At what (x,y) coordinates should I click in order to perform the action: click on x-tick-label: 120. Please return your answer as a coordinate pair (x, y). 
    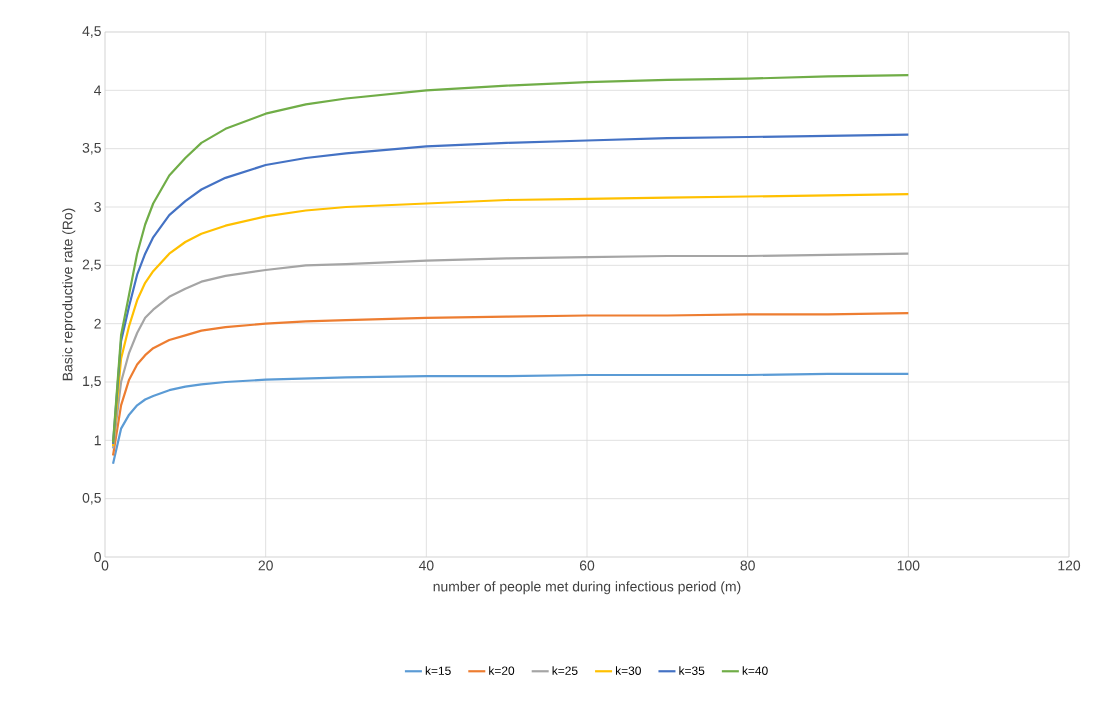
    Looking at the image, I should click on (1069, 565).